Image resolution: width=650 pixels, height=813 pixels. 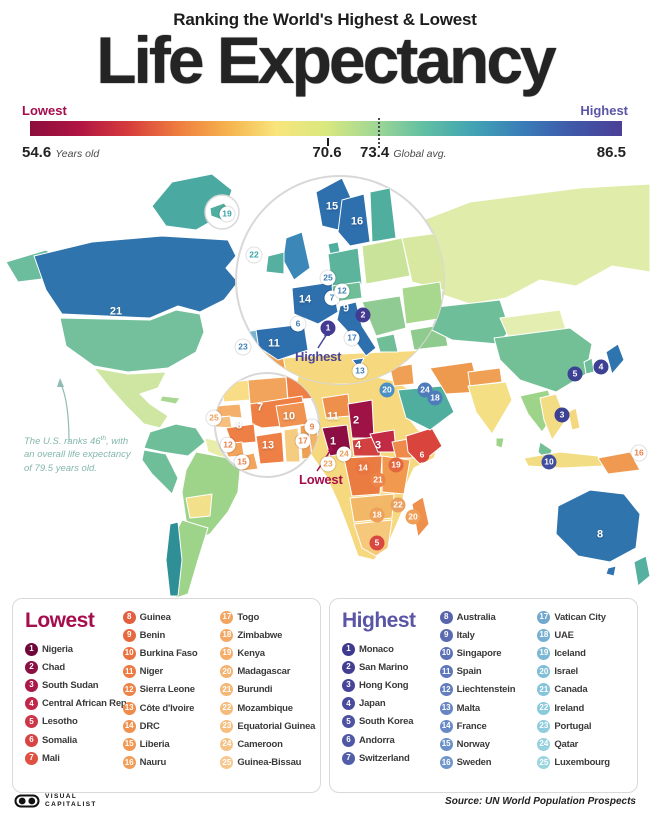 I want to click on rank-row: 7 Mali, so click(x=70, y=758).